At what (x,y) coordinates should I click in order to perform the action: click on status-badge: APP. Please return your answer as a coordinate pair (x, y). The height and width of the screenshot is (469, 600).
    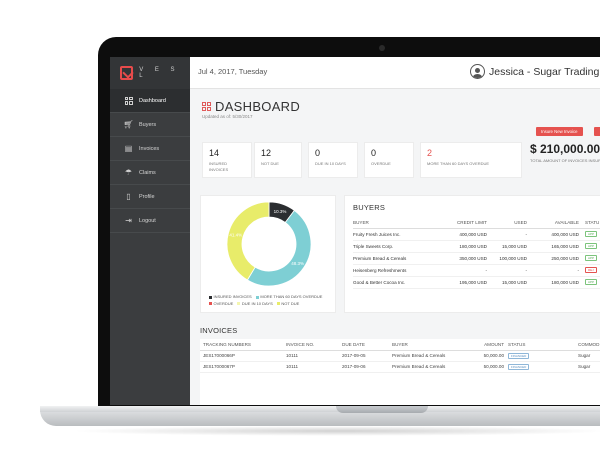
    Looking at the image, I should click on (591, 246).